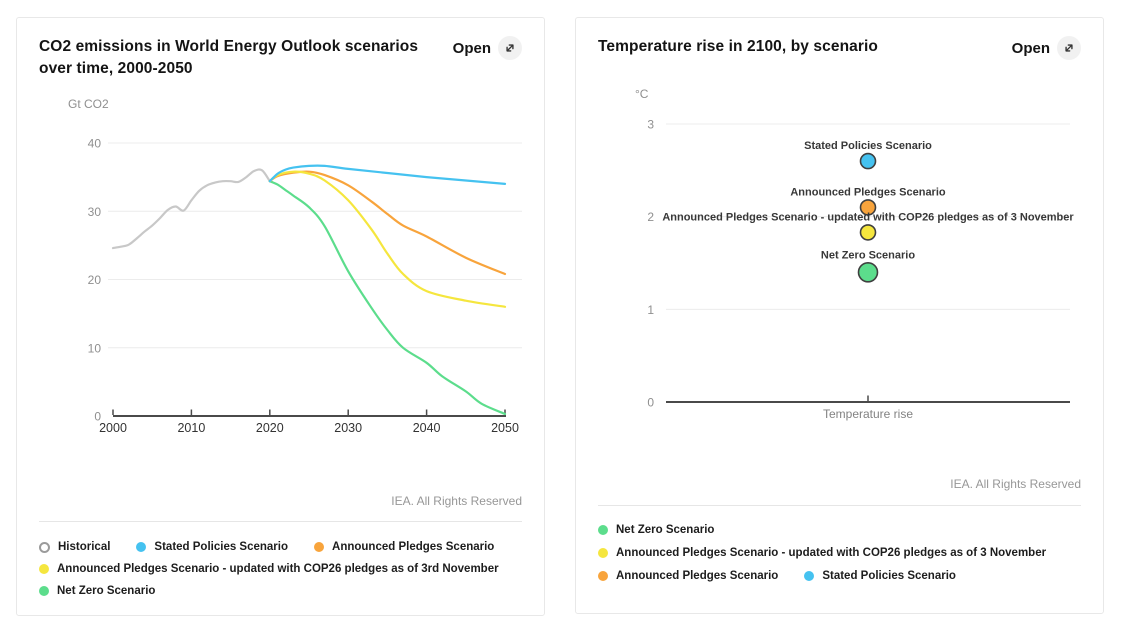 This screenshot has width=1124, height=632. Describe the element at coordinates (868, 414) in the screenshot. I see `x-axis-label: Temperature rise` at that location.